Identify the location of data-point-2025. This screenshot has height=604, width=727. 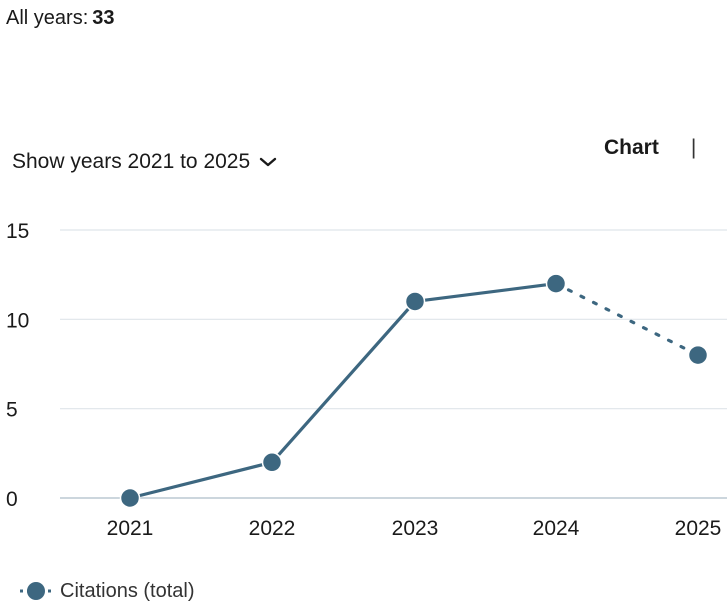
(698, 355).